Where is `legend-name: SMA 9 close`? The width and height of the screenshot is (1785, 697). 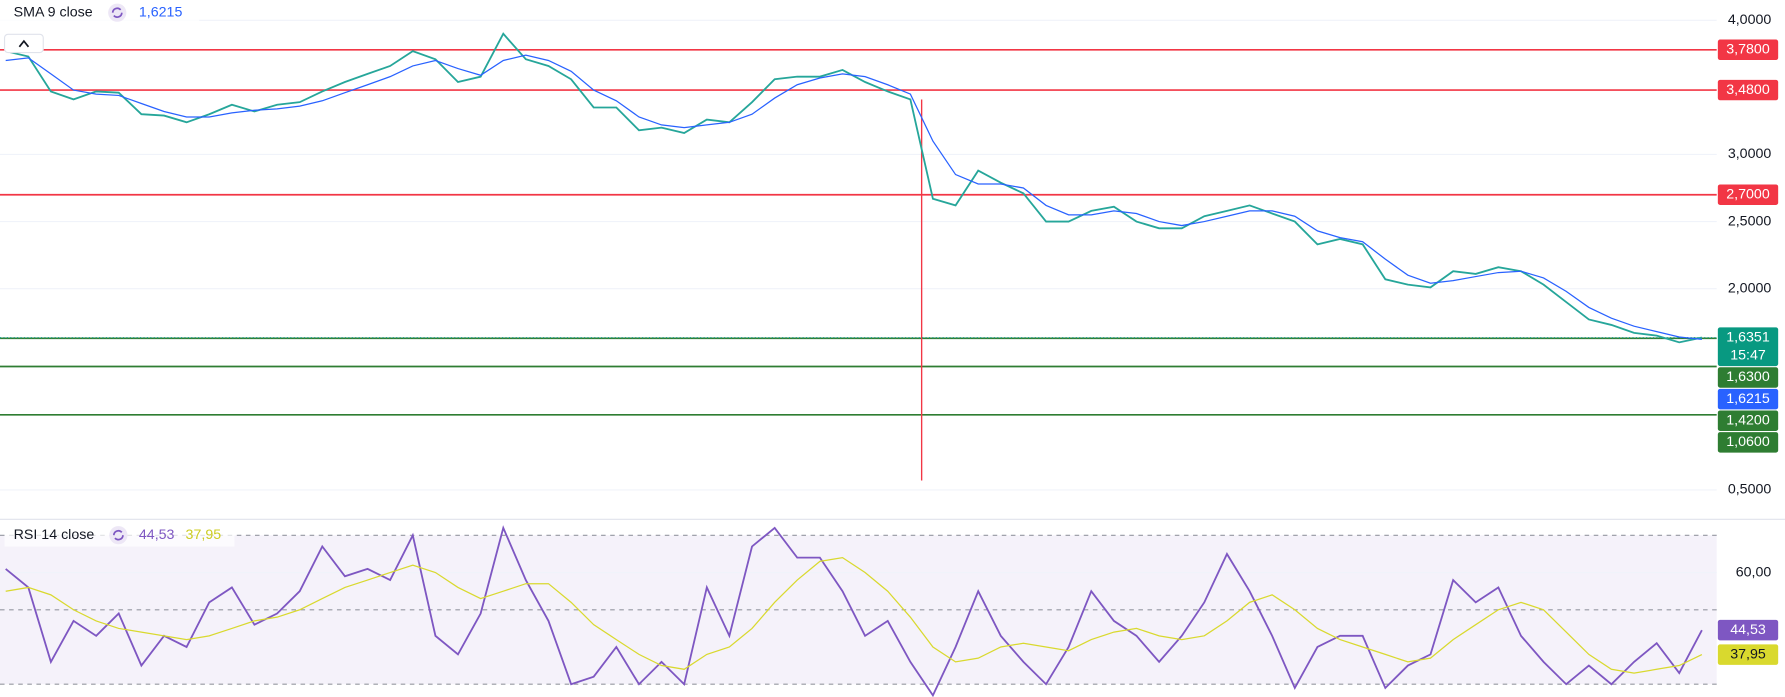
legend-name: SMA 9 close is located at coordinates (53, 12).